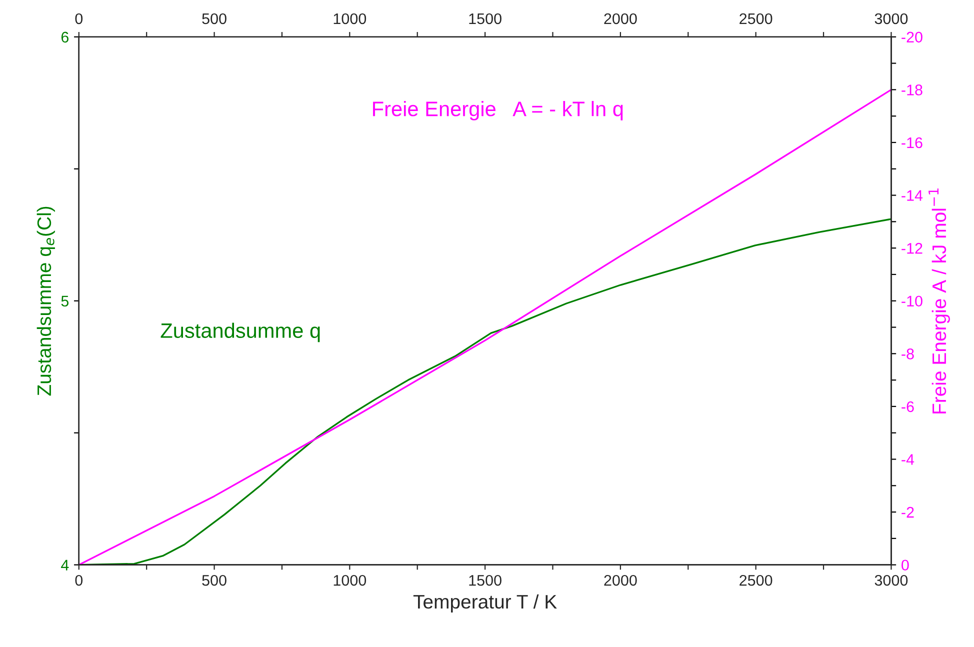 Image resolution: width=974 pixels, height=647 pixels. Describe the element at coordinates (908, 406) in the screenshot. I see `y2-tick-label: -6` at that location.